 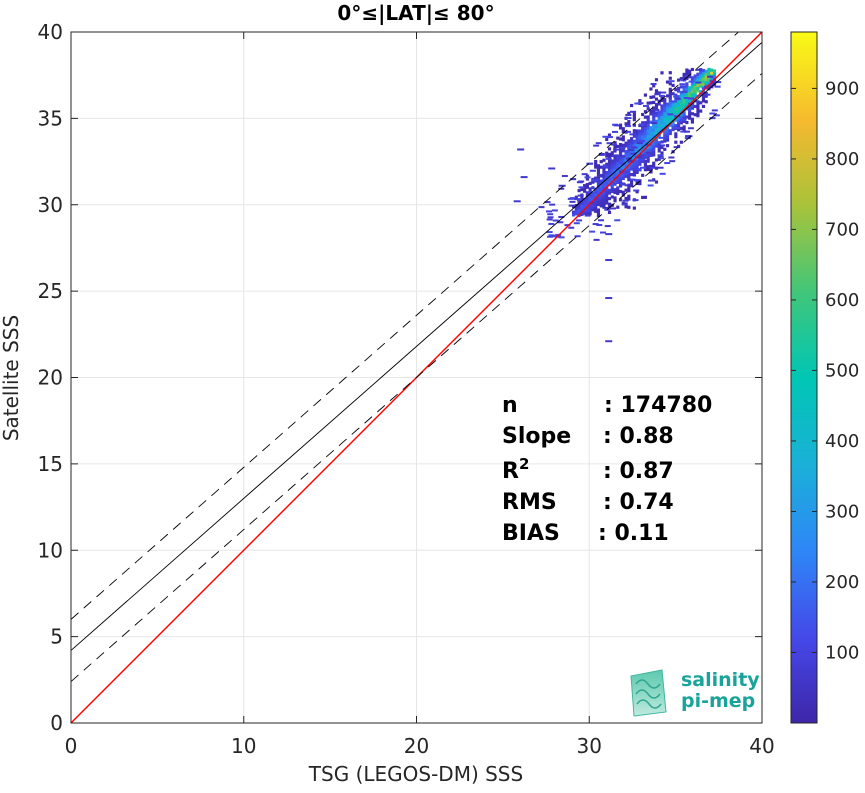 I want to click on stat-value: : 0.87, so click(x=638, y=471).